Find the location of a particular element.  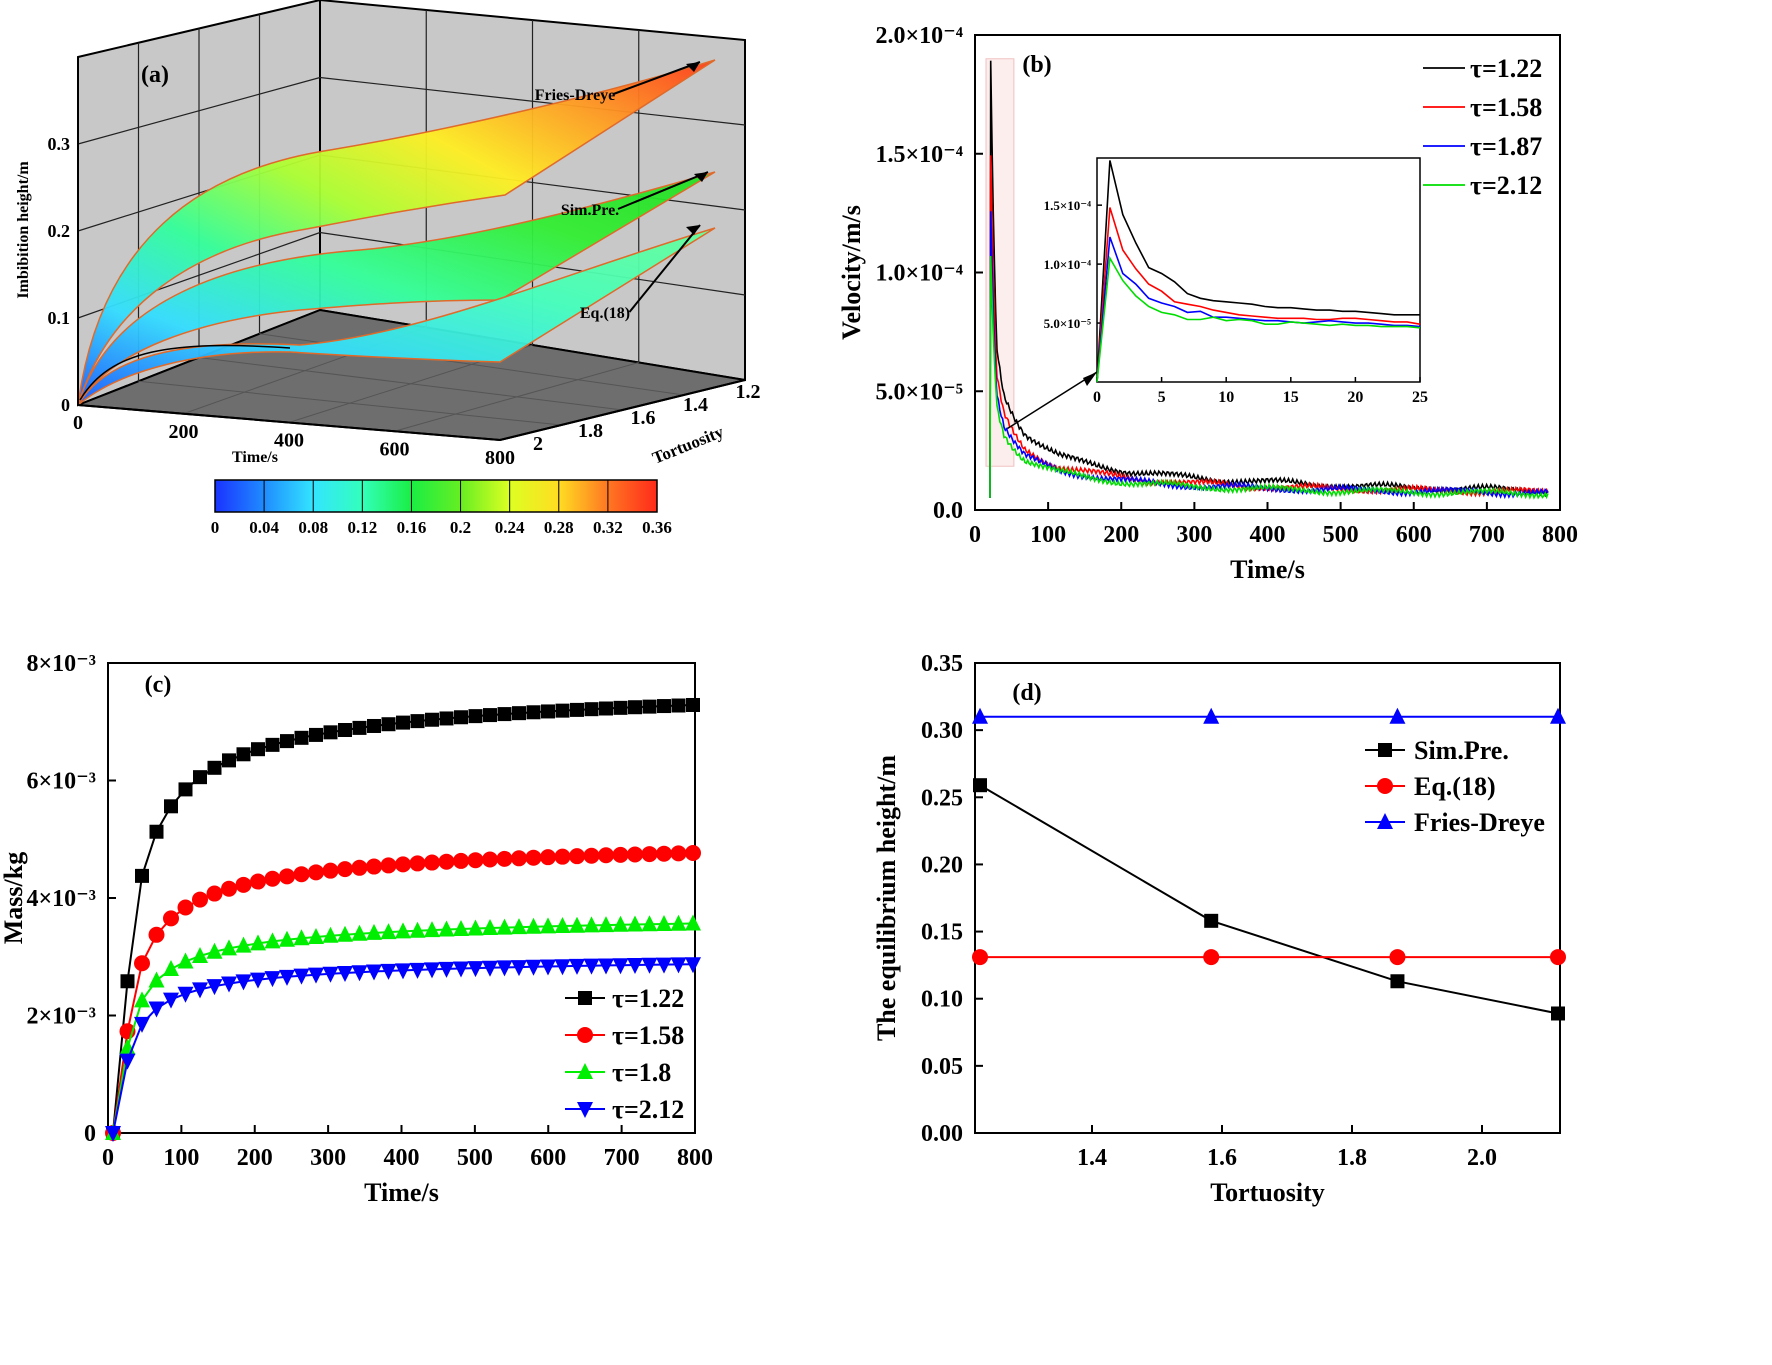

y-tick-label: 0.30 is located at coordinates (942, 731).